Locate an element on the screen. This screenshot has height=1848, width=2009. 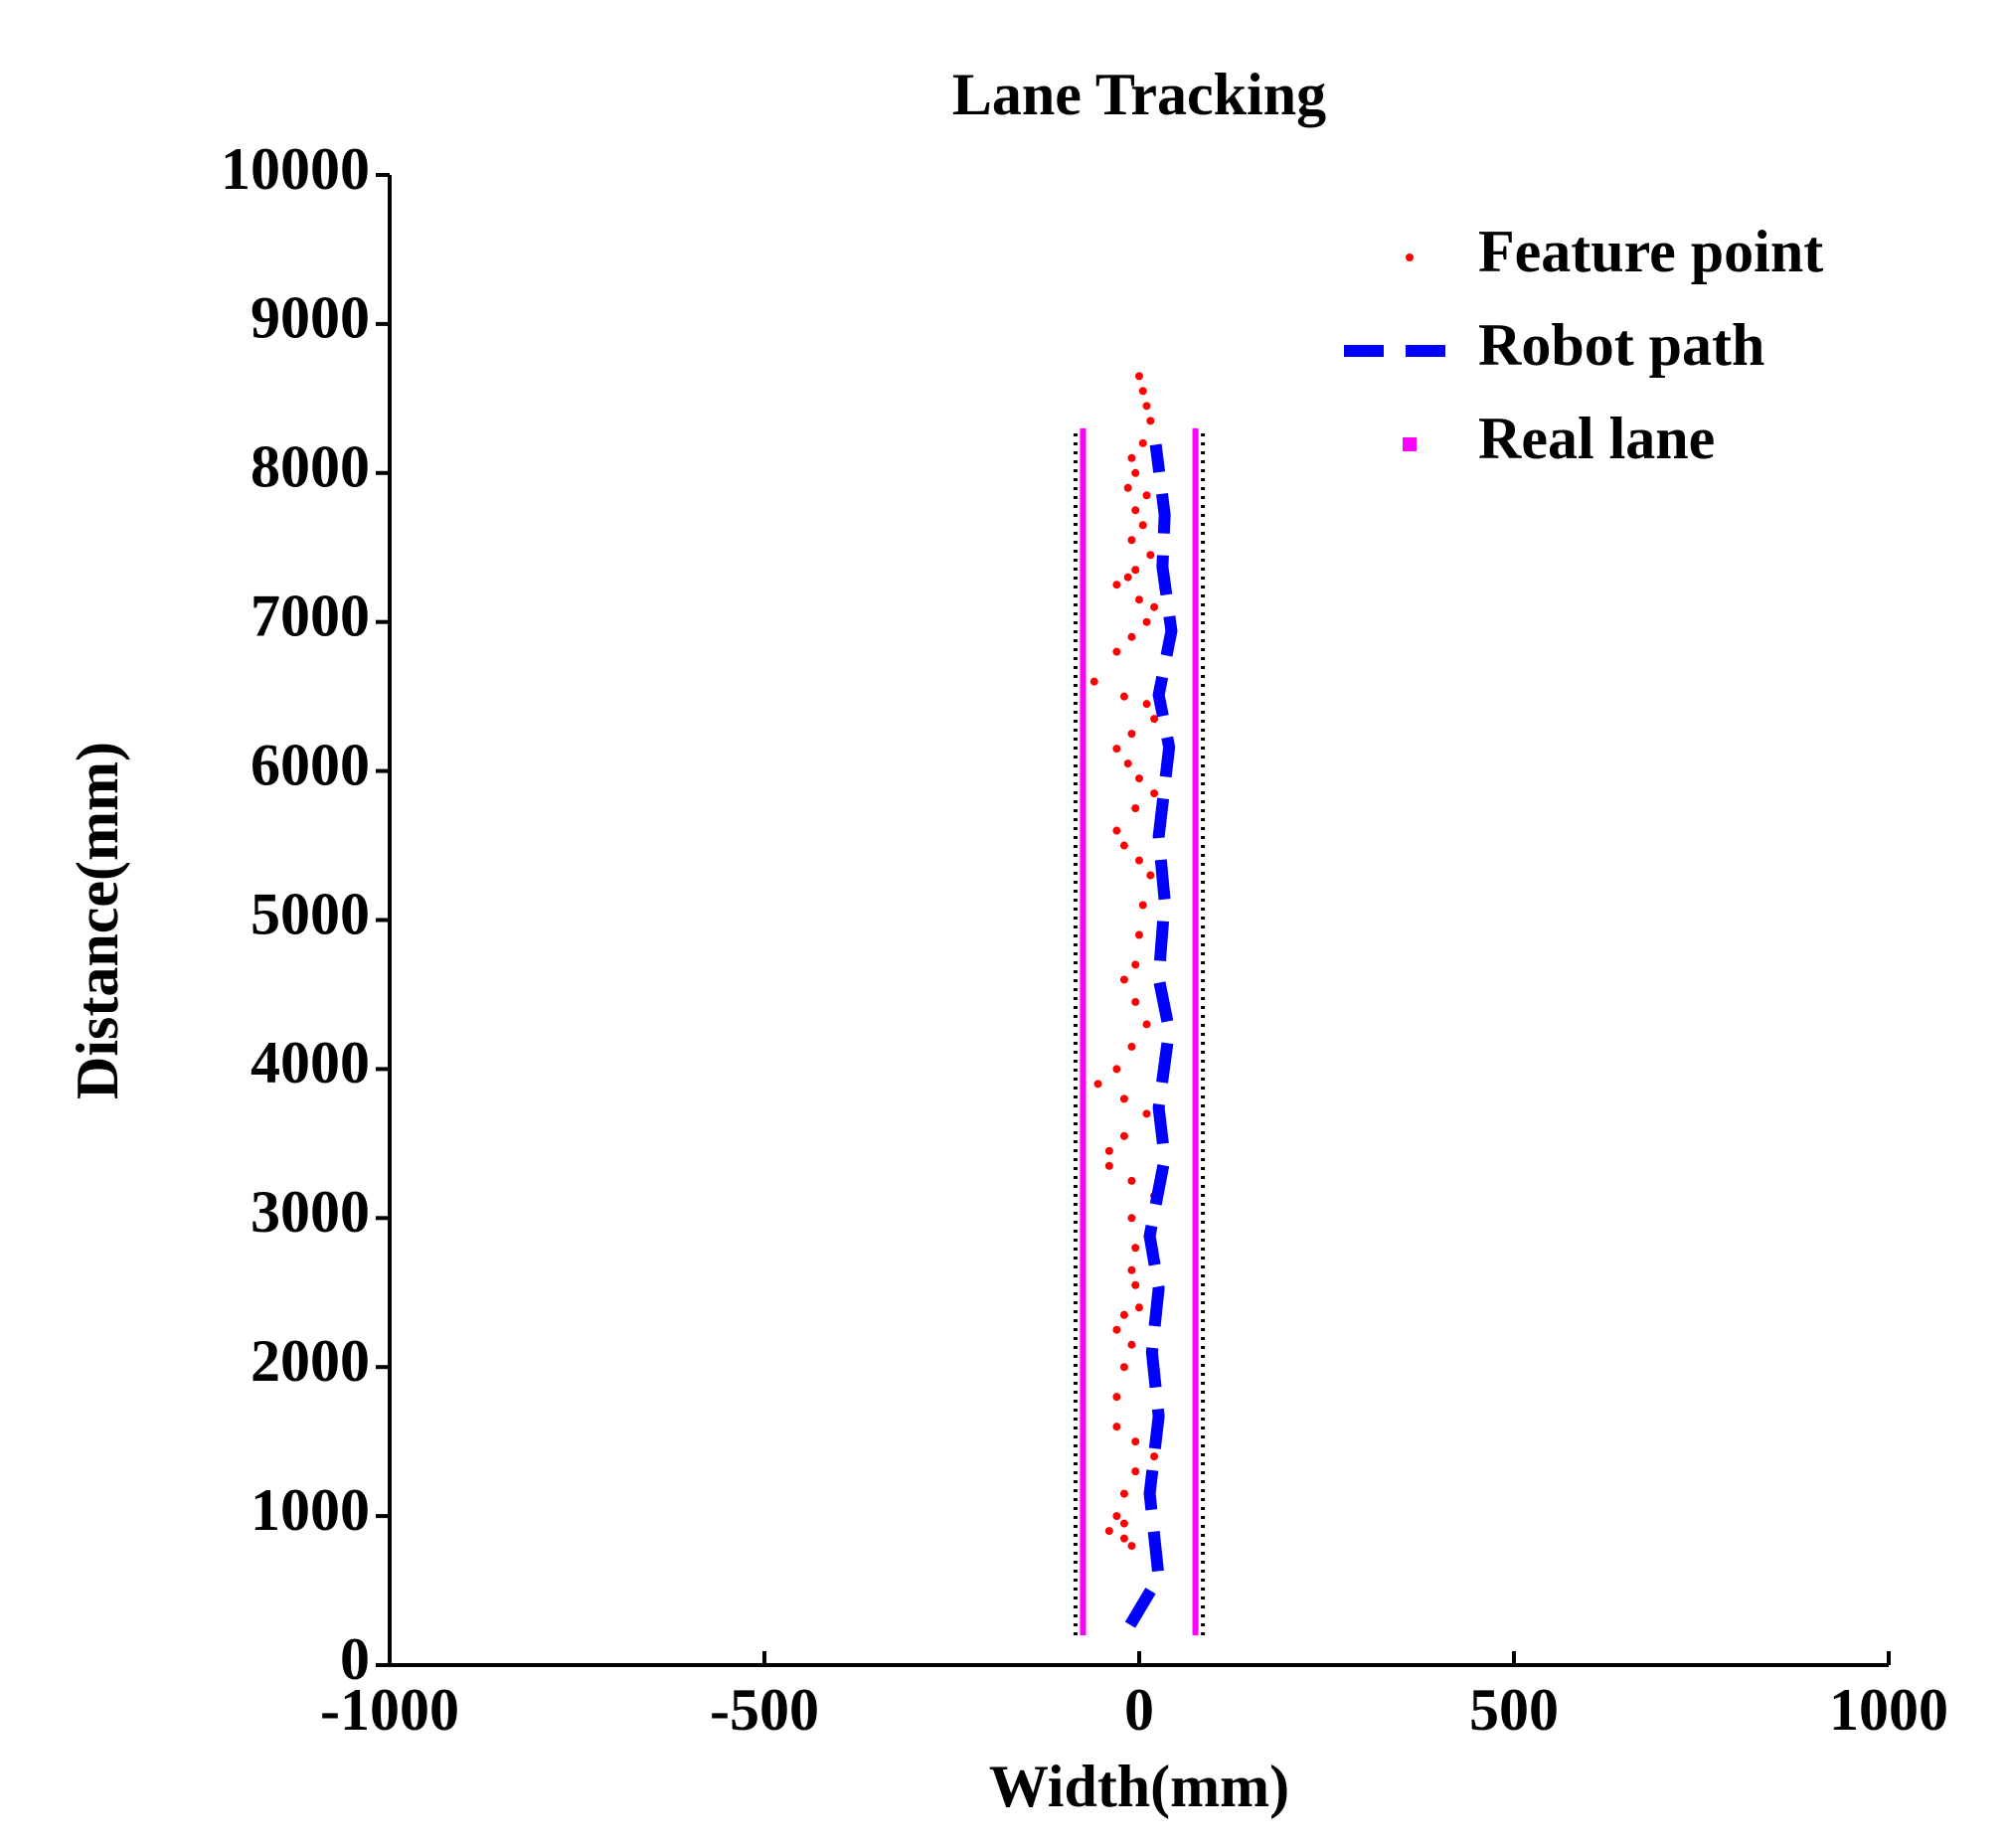
x-tick-label: -1000 is located at coordinates (389, 1710).